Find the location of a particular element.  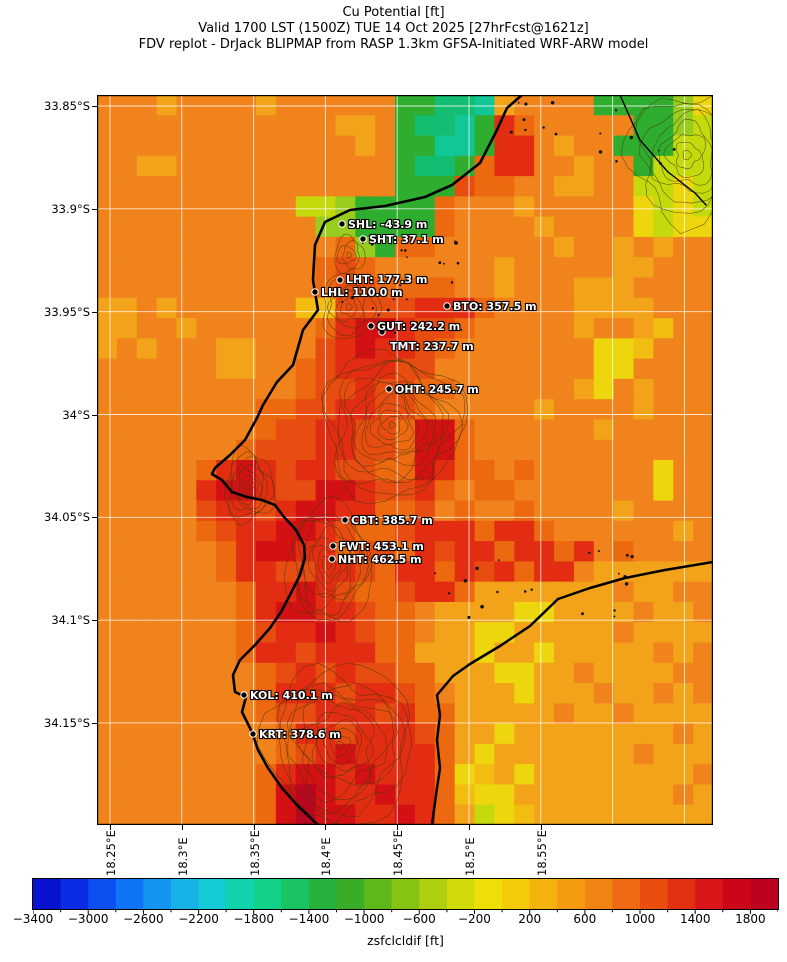

colorbar-tick-label: −1000 is located at coordinates (364, 919).